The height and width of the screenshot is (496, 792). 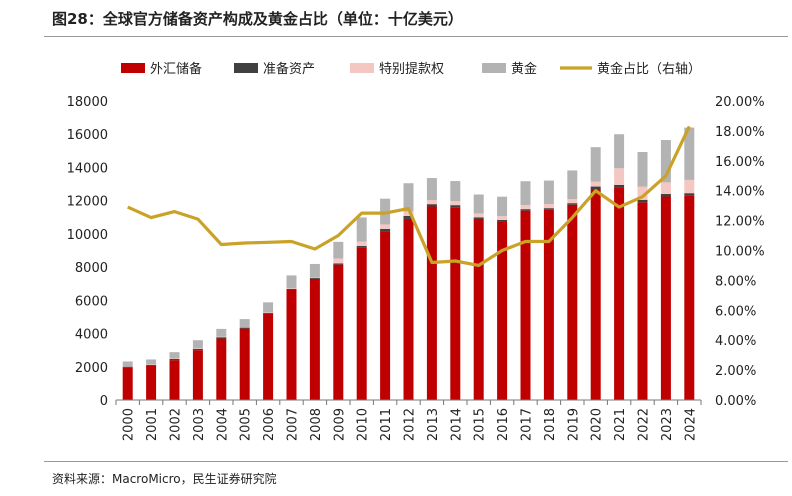 I want to click on y-left-tick-label: 8000, so click(x=91, y=268).